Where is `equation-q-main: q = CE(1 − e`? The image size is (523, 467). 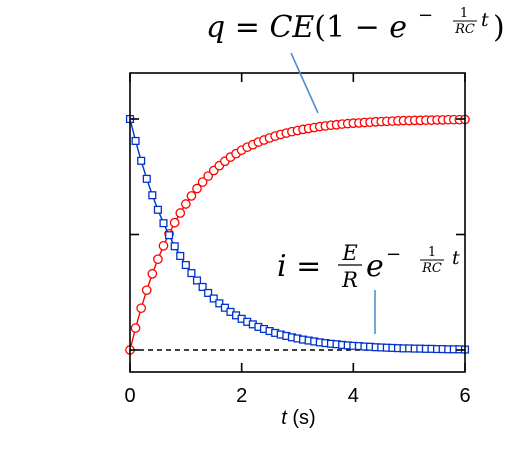 equation-q-main: q = CE(1 − e is located at coordinates (306, 27).